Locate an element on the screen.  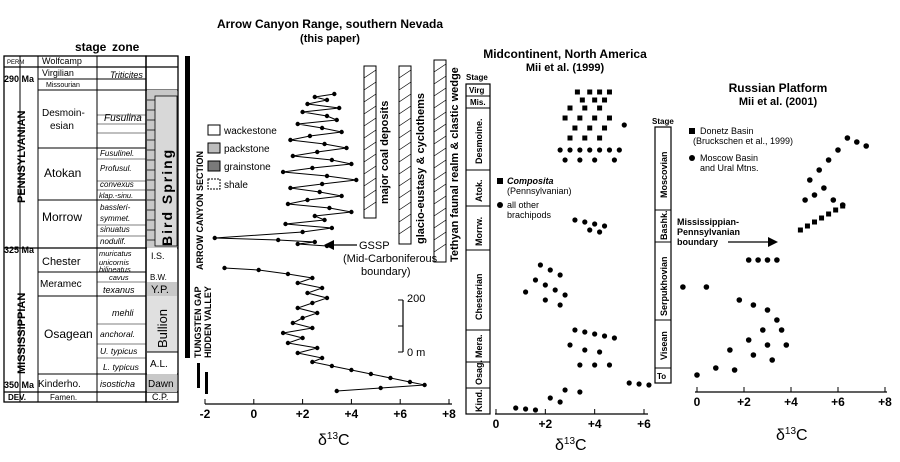
rus-legend-moscow: Moscow Basin is located at coordinates (729, 158).